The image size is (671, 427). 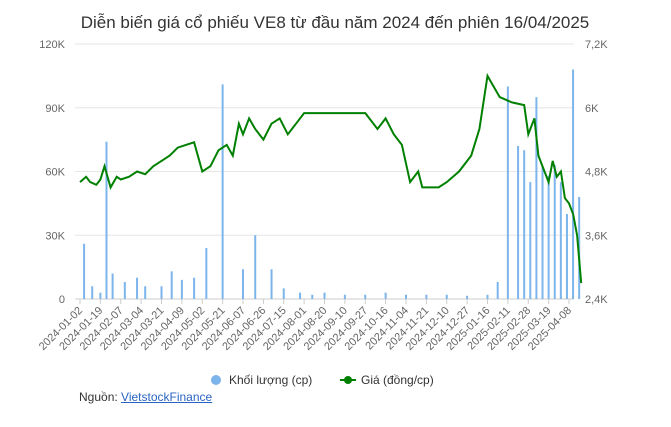 What do you see at coordinates (55, 236) in the screenshot?
I see `left-tick-label: 30K` at bounding box center [55, 236].